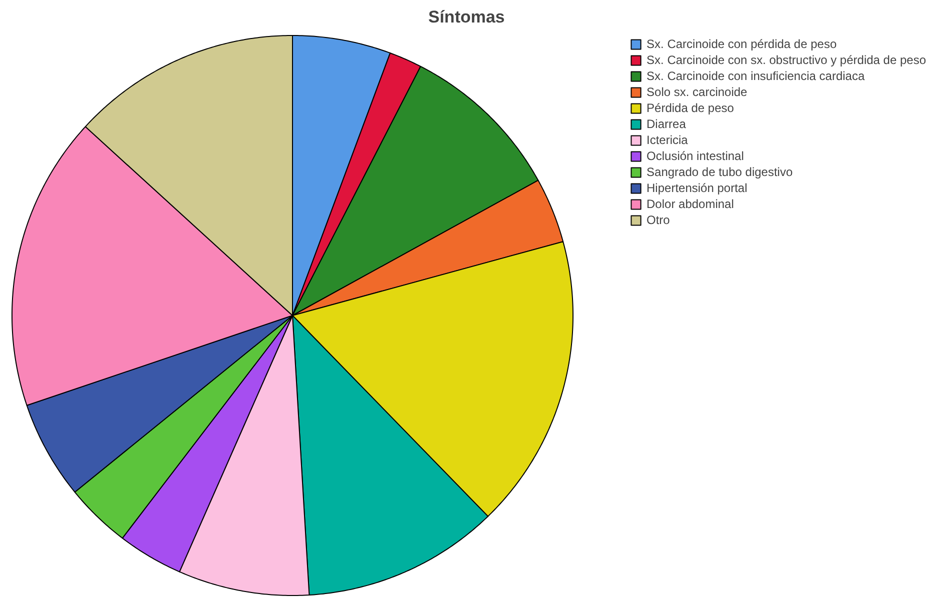  What do you see at coordinates (690, 108) in the screenshot?
I see `legend-label: Pérdida de peso` at bounding box center [690, 108].